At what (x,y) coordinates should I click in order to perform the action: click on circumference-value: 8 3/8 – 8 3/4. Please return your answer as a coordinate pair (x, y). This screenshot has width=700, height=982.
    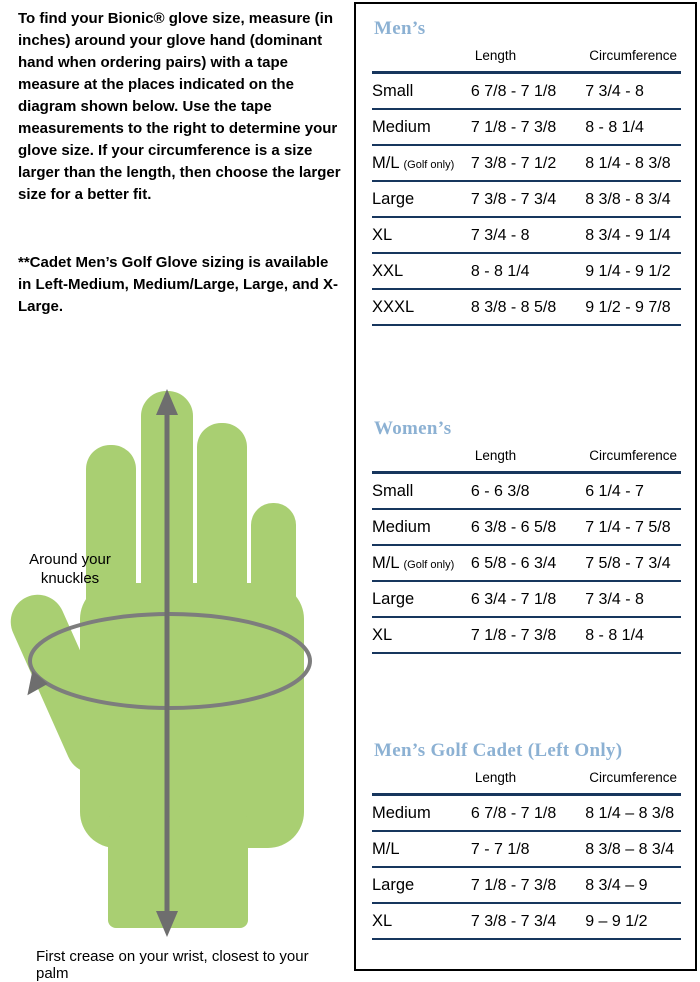
    Looking at the image, I should click on (633, 849).